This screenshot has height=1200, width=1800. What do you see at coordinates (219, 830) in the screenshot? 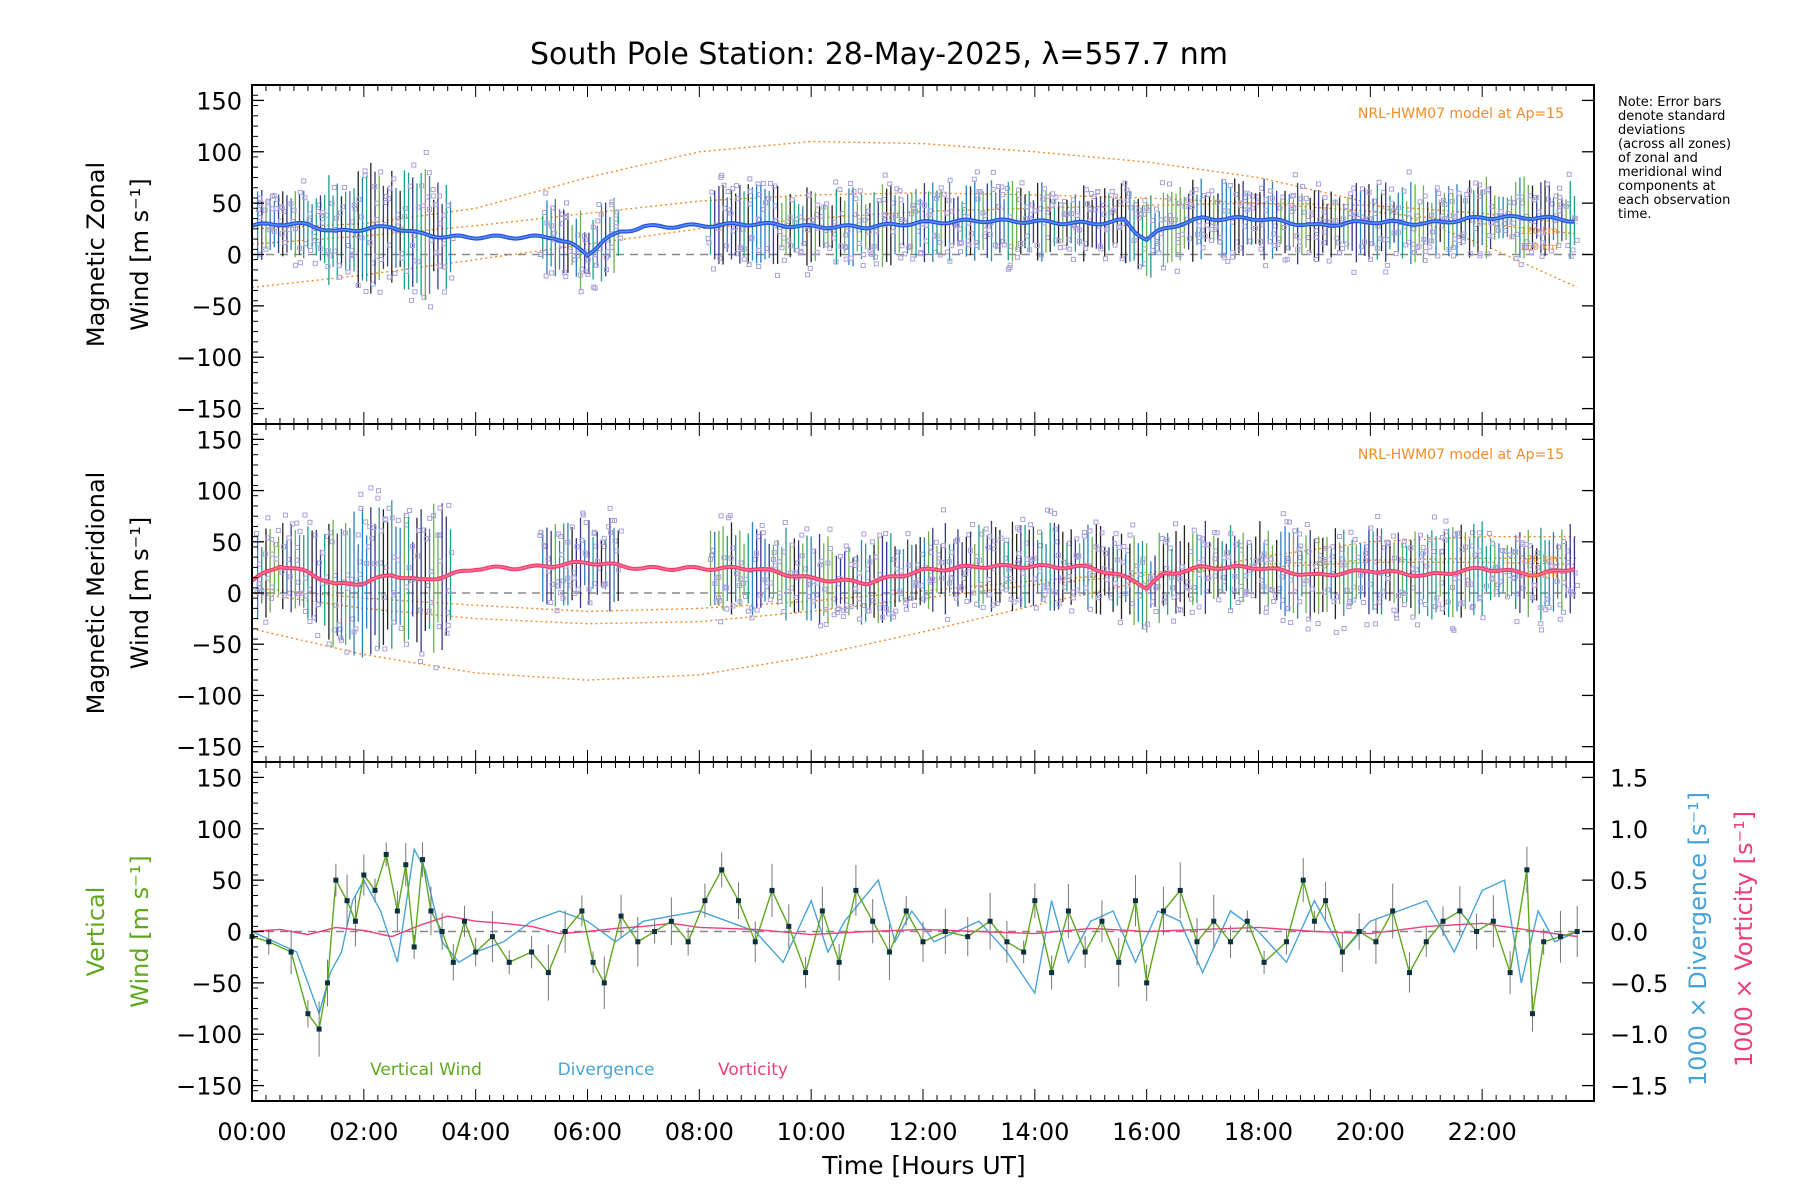
I see `y-tick-label: 100` at bounding box center [219, 830].